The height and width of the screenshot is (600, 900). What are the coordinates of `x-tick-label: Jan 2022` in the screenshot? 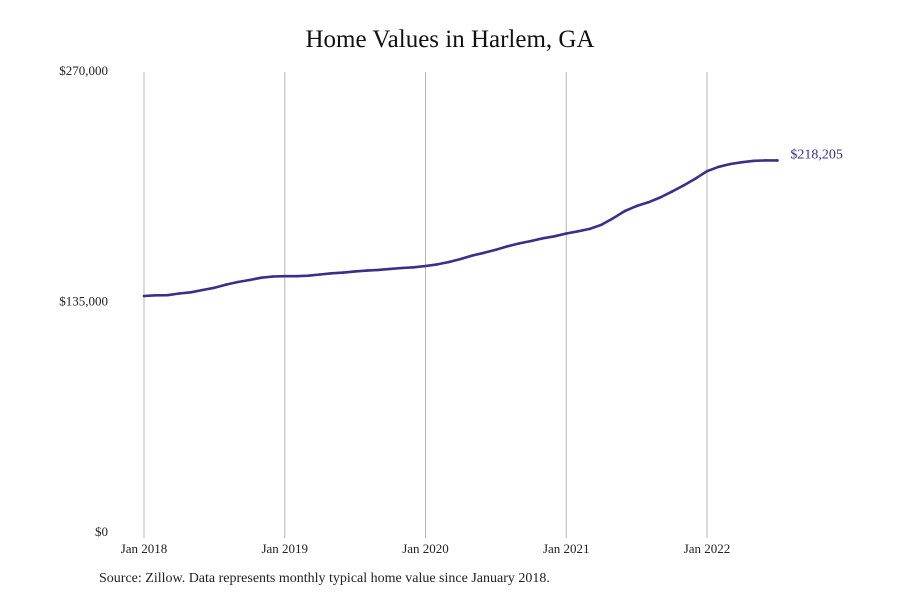 It's located at (707, 548).